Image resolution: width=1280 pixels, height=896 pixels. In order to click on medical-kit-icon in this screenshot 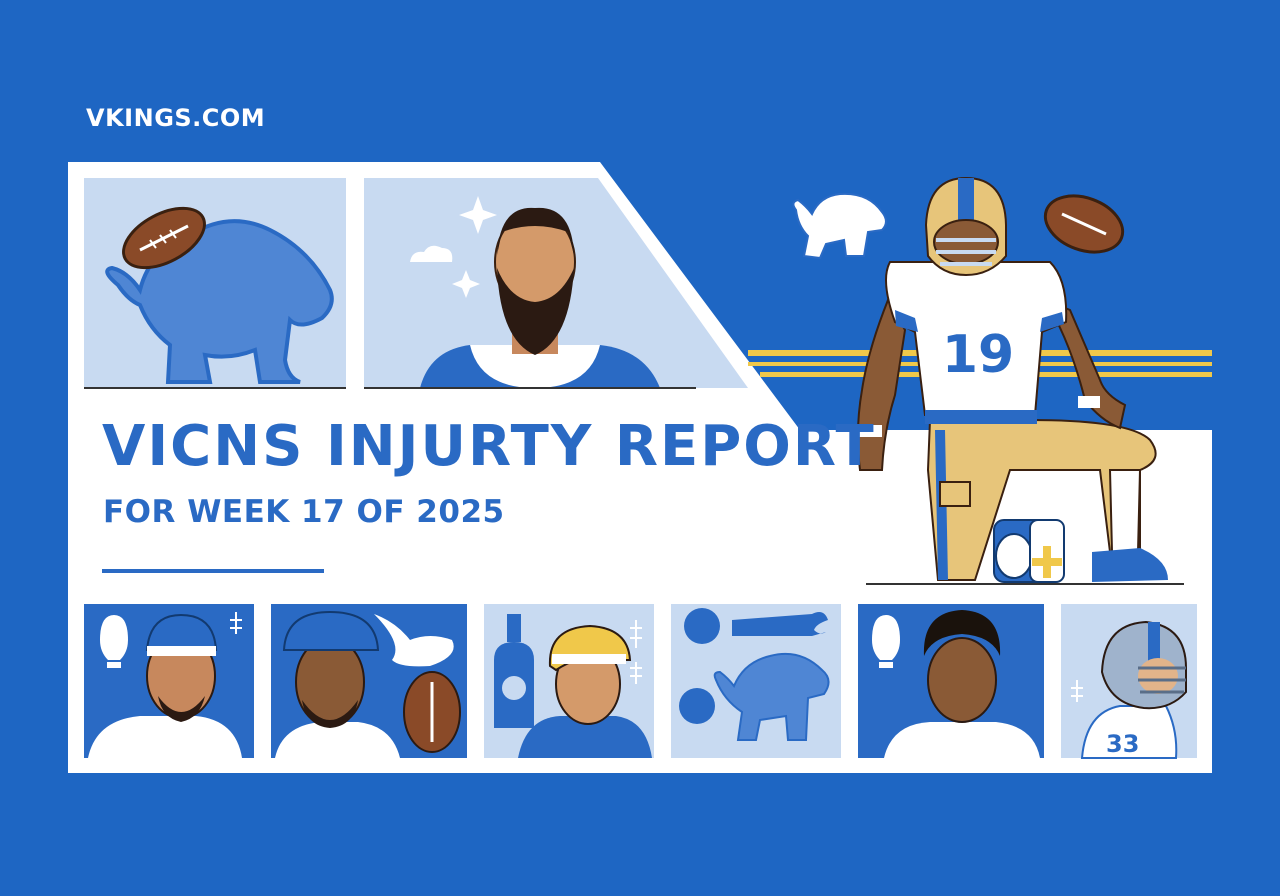, I will do `click(1029, 551)`.